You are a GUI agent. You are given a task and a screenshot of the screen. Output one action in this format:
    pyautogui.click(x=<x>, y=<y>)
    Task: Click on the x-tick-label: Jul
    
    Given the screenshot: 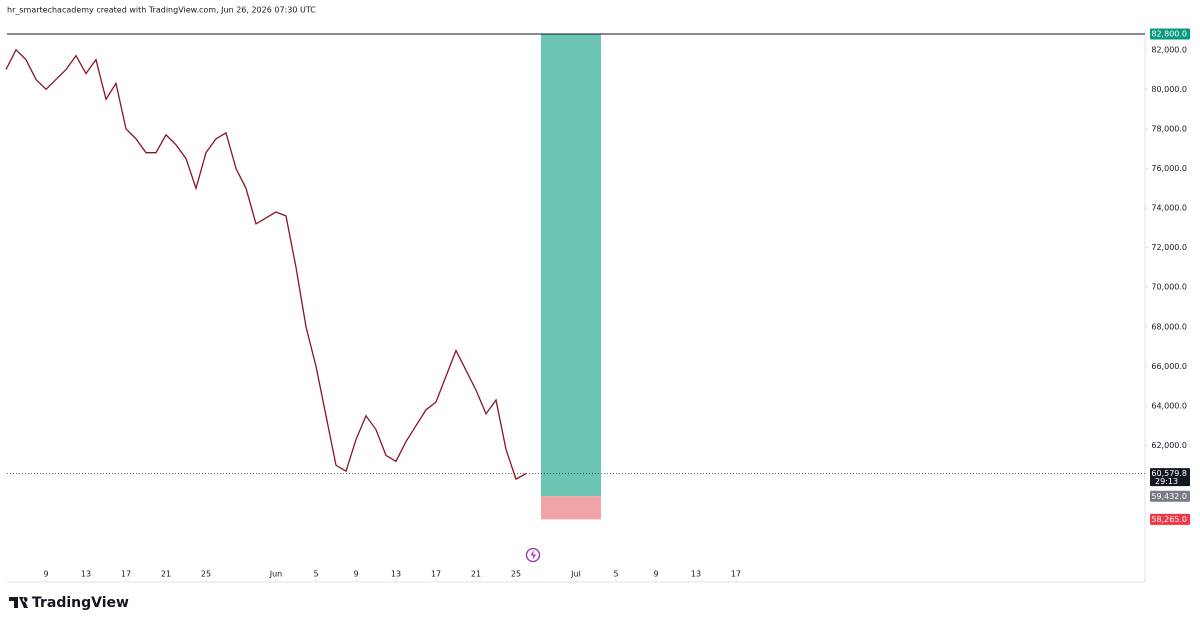 What is the action you would take?
    pyautogui.click(x=575, y=574)
    